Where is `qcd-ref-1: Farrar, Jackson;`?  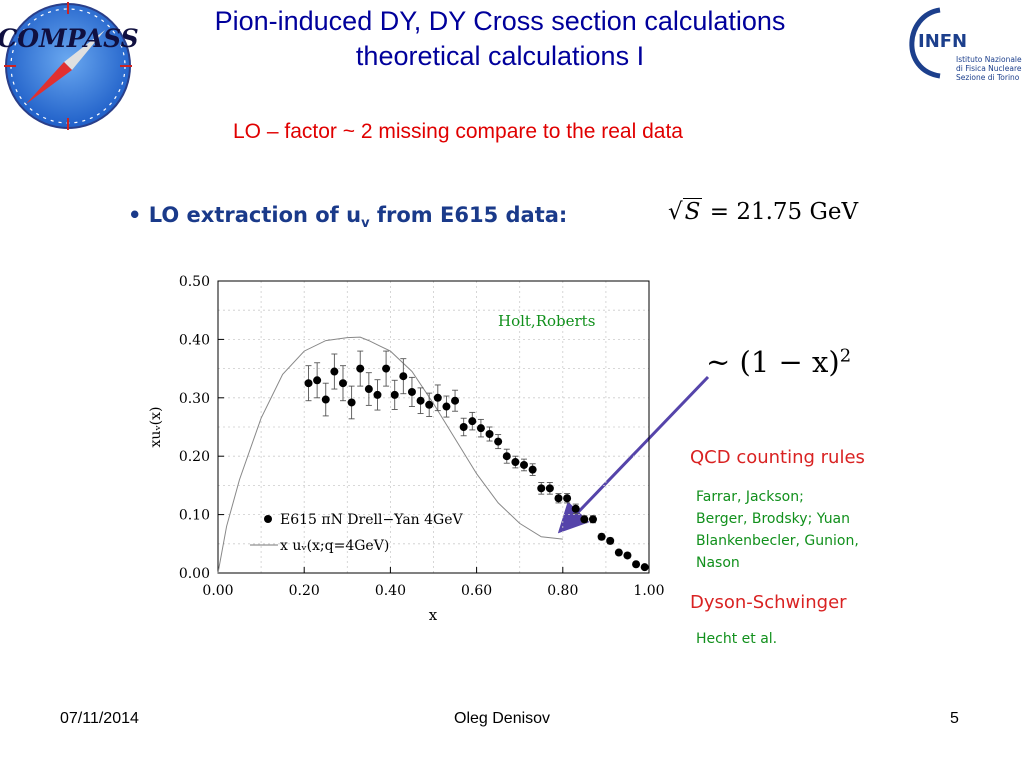
qcd-ref-1: Farrar, Jackson; is located at coordinates (750, 497).